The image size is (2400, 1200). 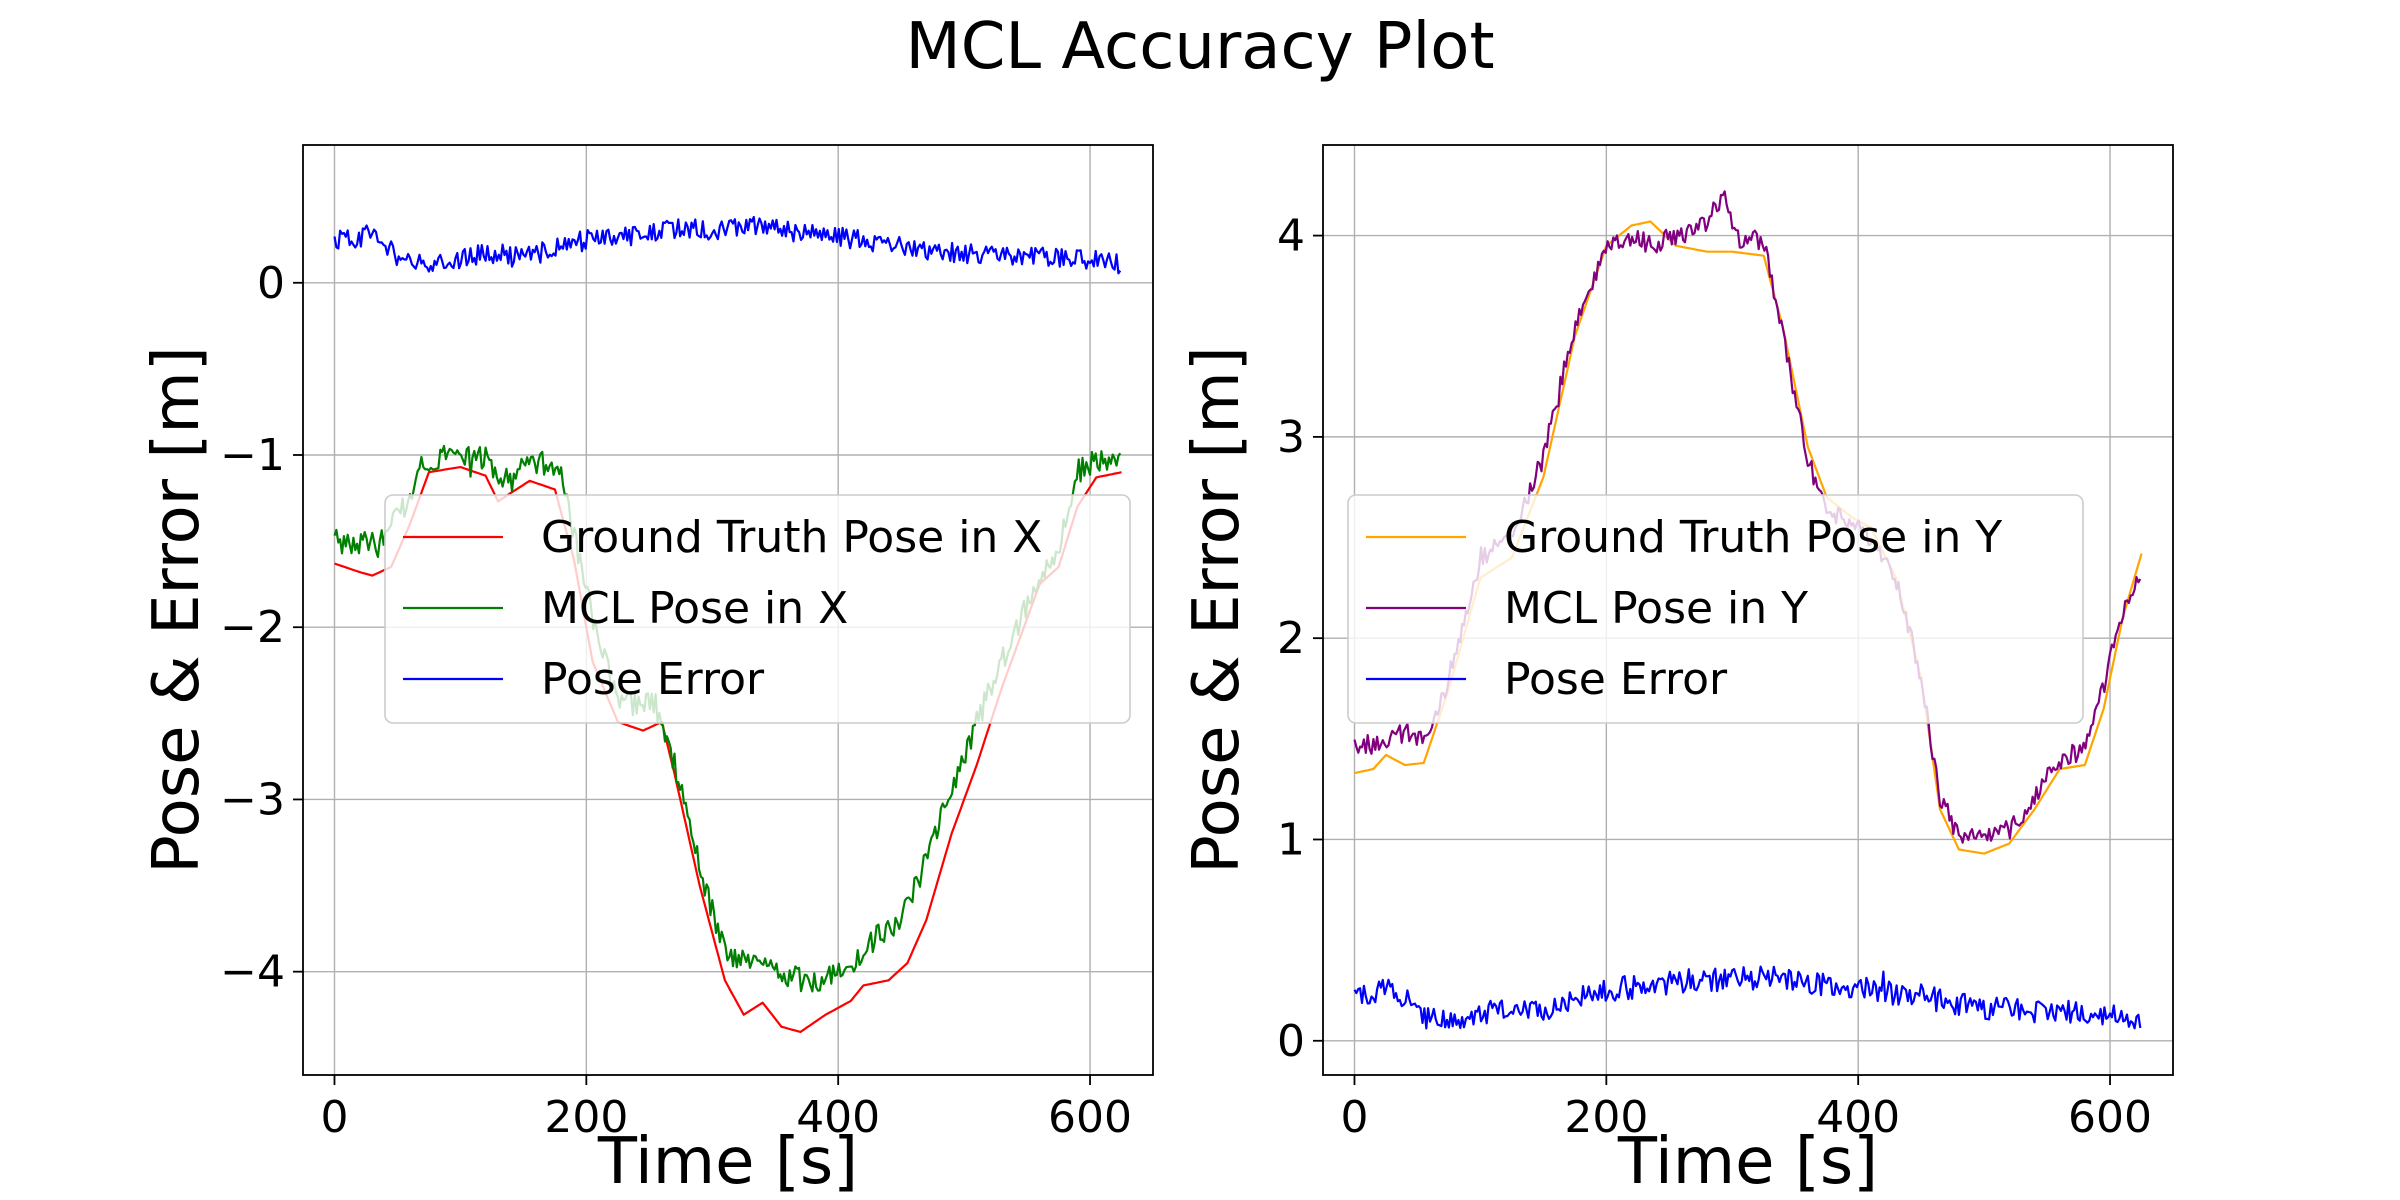 I want to click on figure-title: MCL Accuracy Plot, so click(x=1199, y=47).